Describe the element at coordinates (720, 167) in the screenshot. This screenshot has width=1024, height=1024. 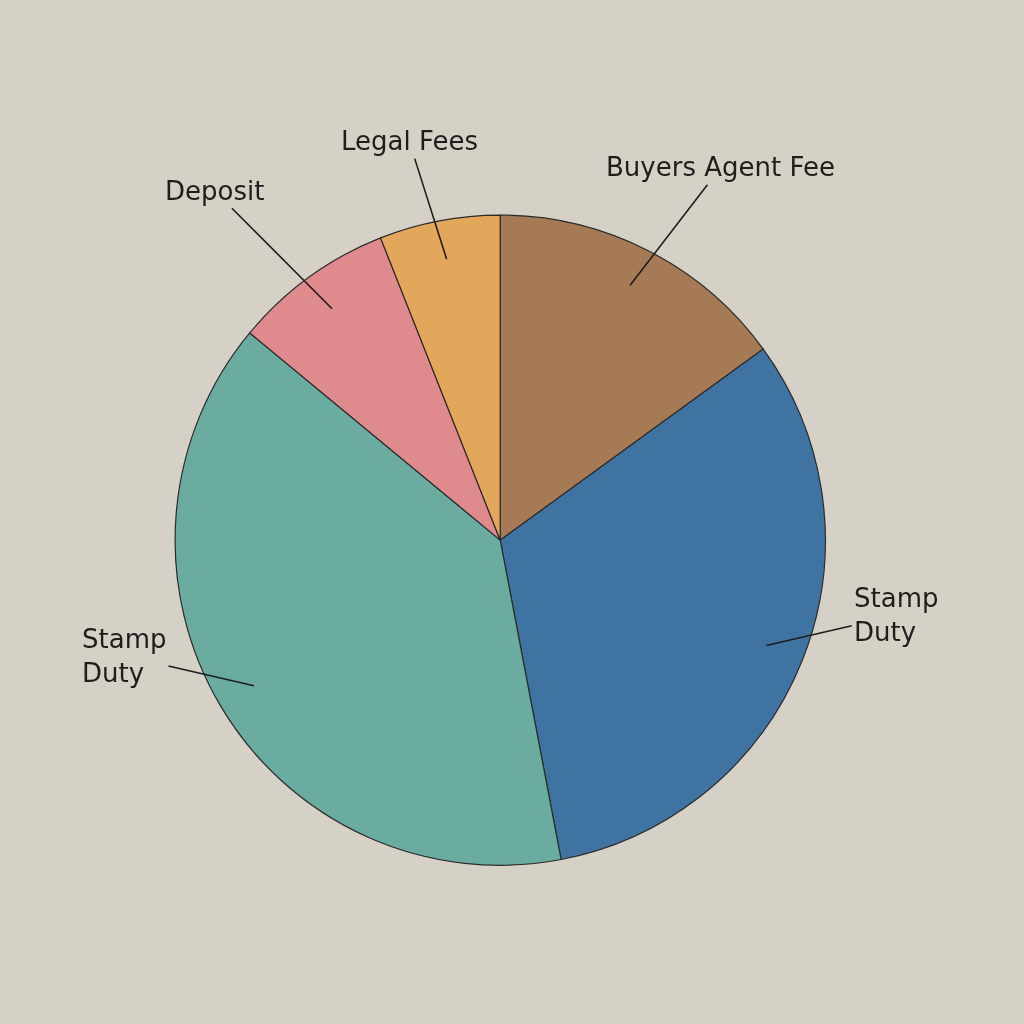
I see `slice-label: Buyers Agent Fee` at that location.